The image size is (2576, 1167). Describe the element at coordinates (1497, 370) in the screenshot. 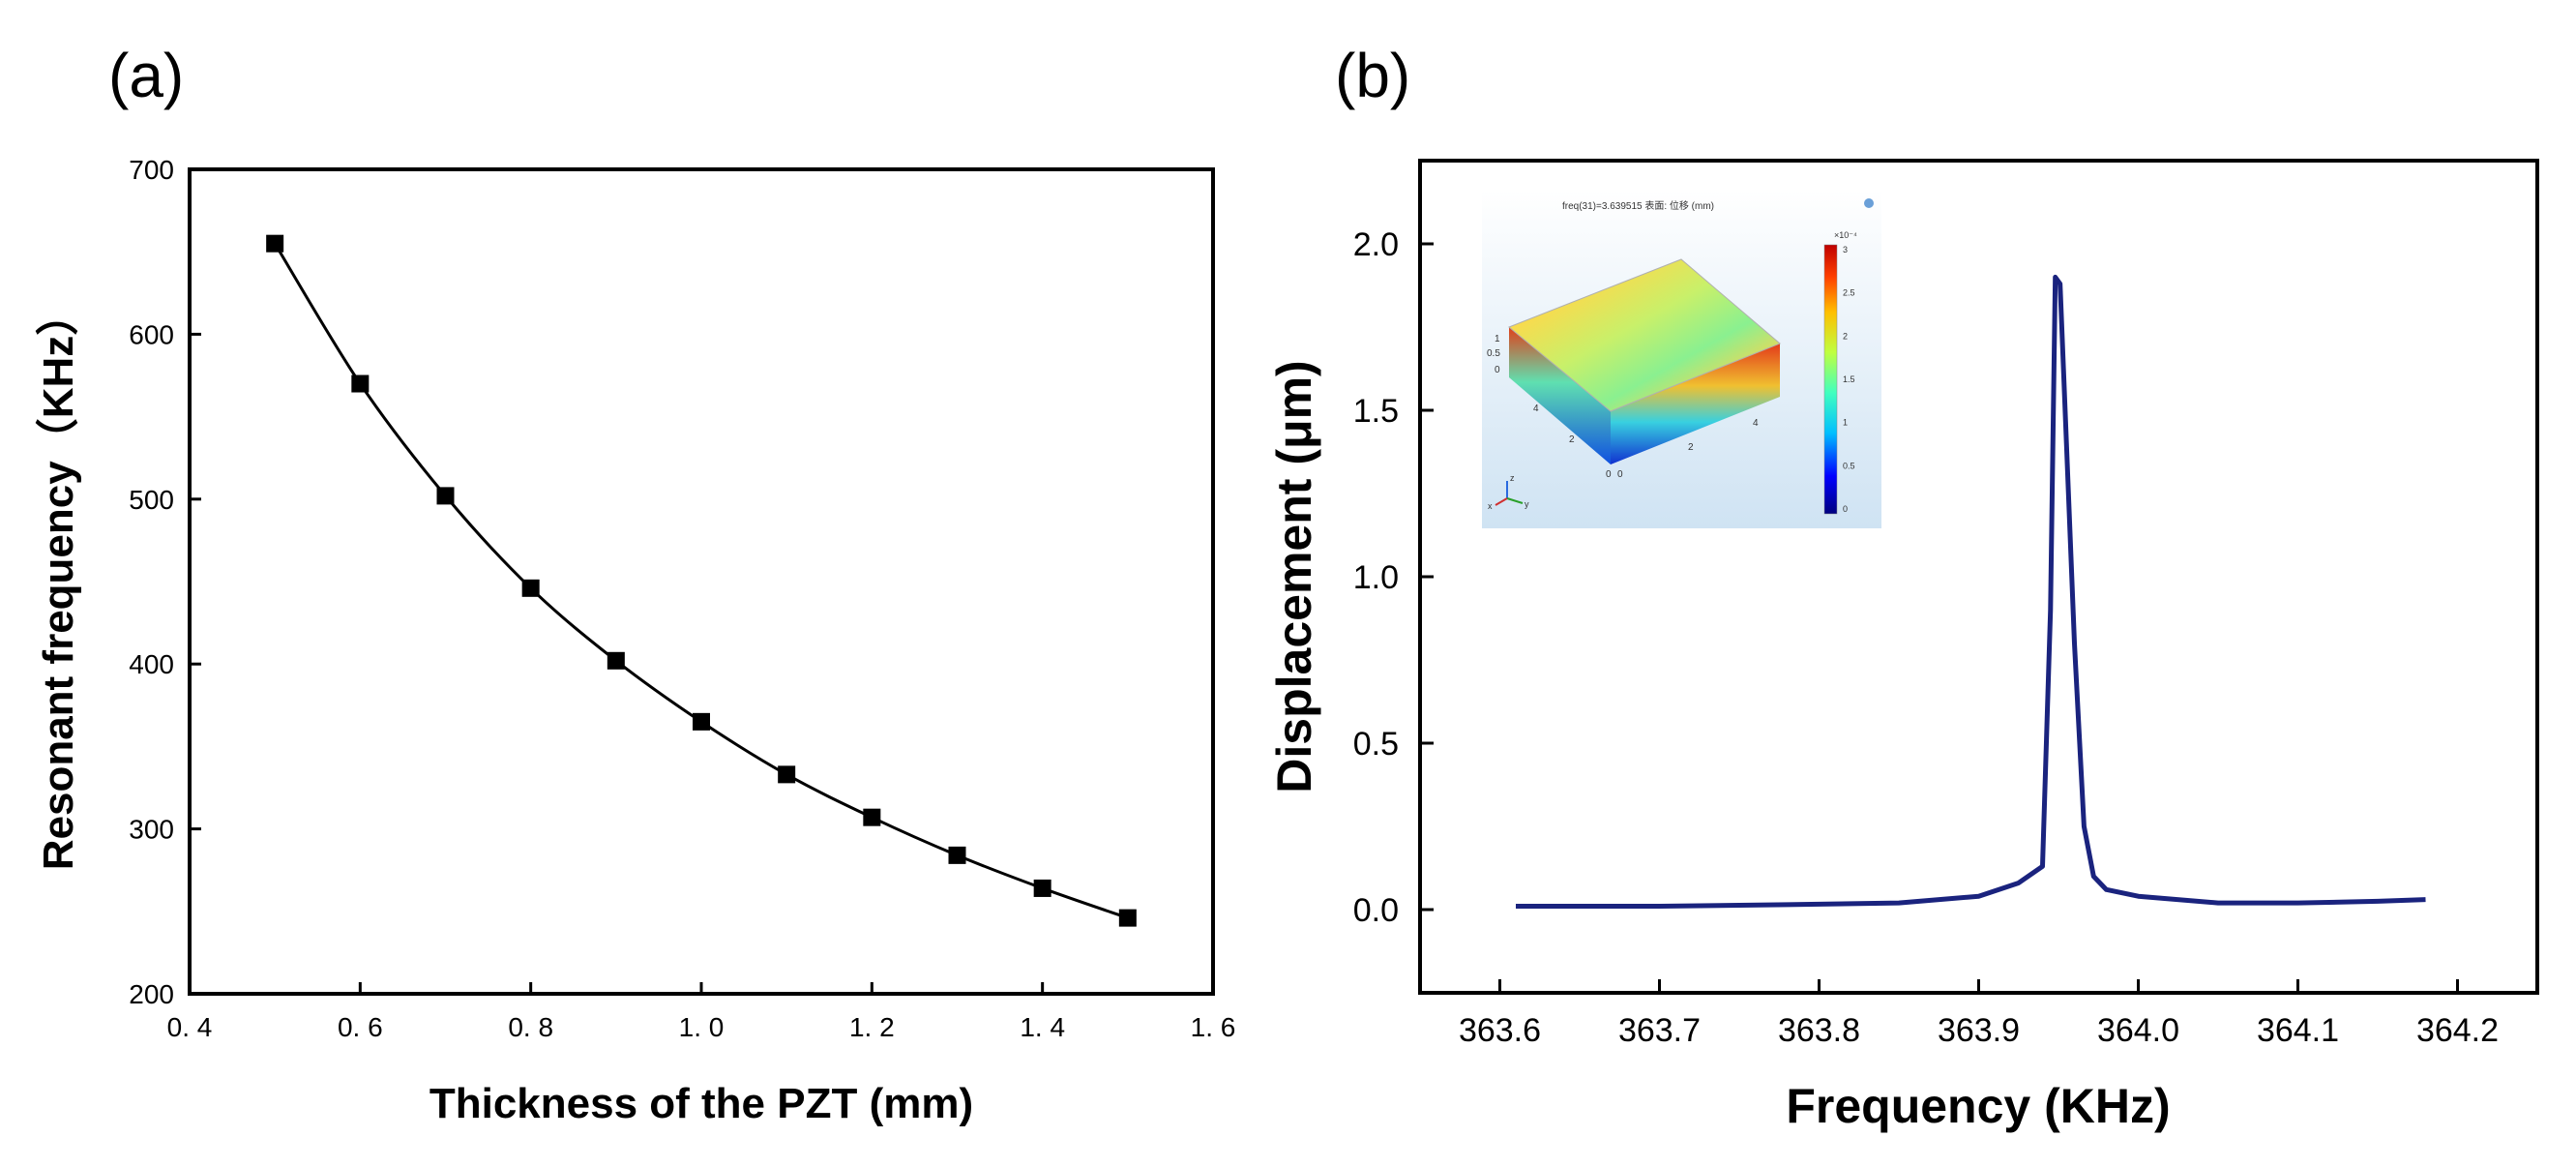

I see `inset-tick-left-3: 0` at that location.